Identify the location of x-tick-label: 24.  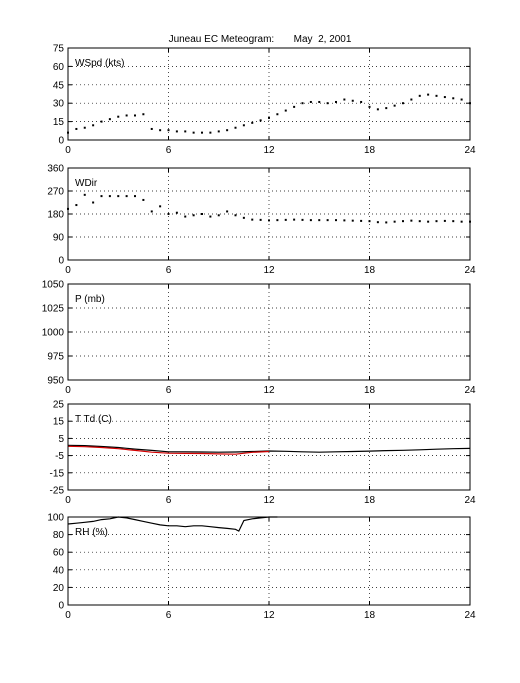
(470, 270).